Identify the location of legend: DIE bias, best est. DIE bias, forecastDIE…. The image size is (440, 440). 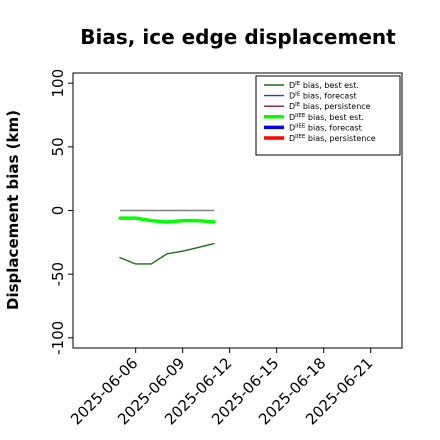
(328, 115).